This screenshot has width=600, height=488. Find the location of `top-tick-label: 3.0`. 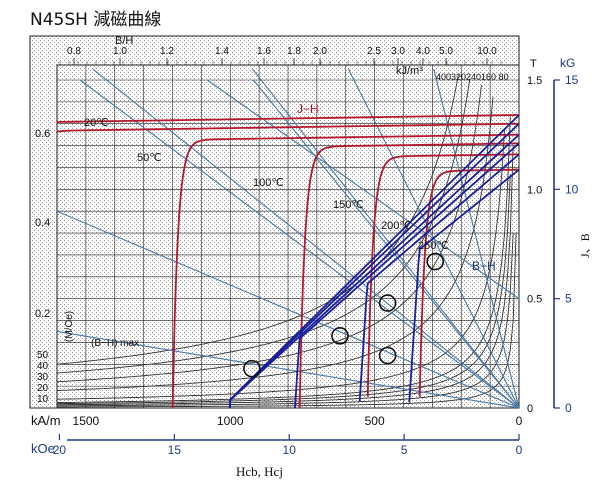

top-tick-label: 3.0 is located at coordinates (398, 51).